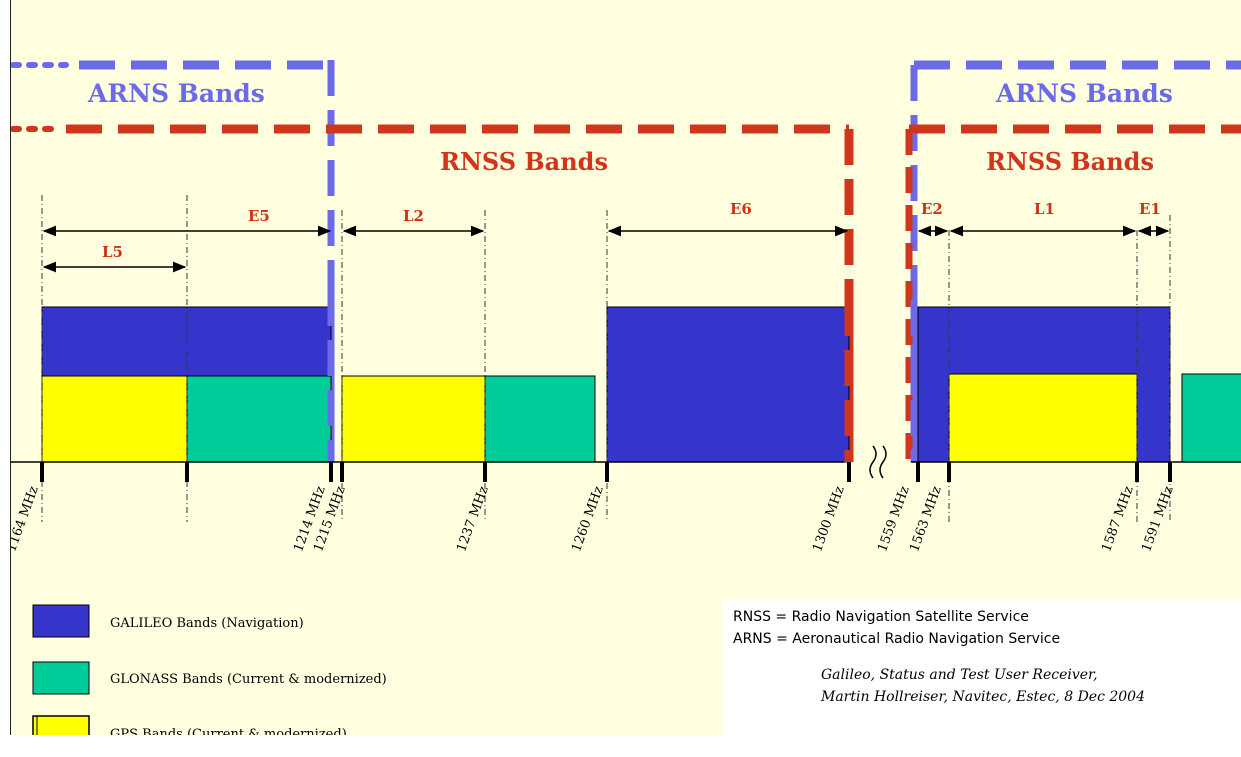  I want to click on band-label-e5: E5, so click(259, 216).